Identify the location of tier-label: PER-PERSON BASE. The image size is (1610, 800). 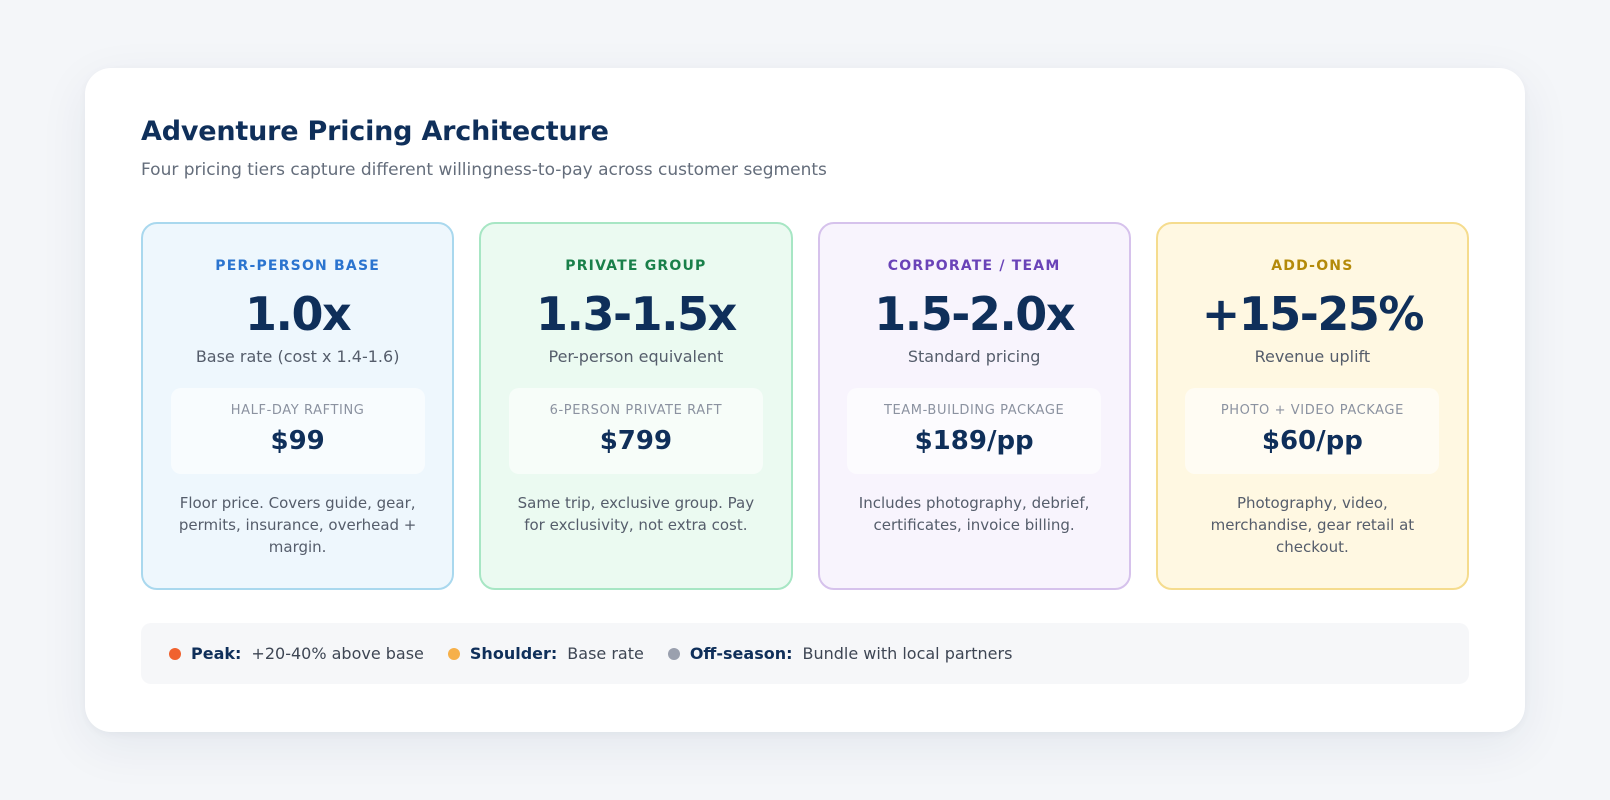
(297, 266).